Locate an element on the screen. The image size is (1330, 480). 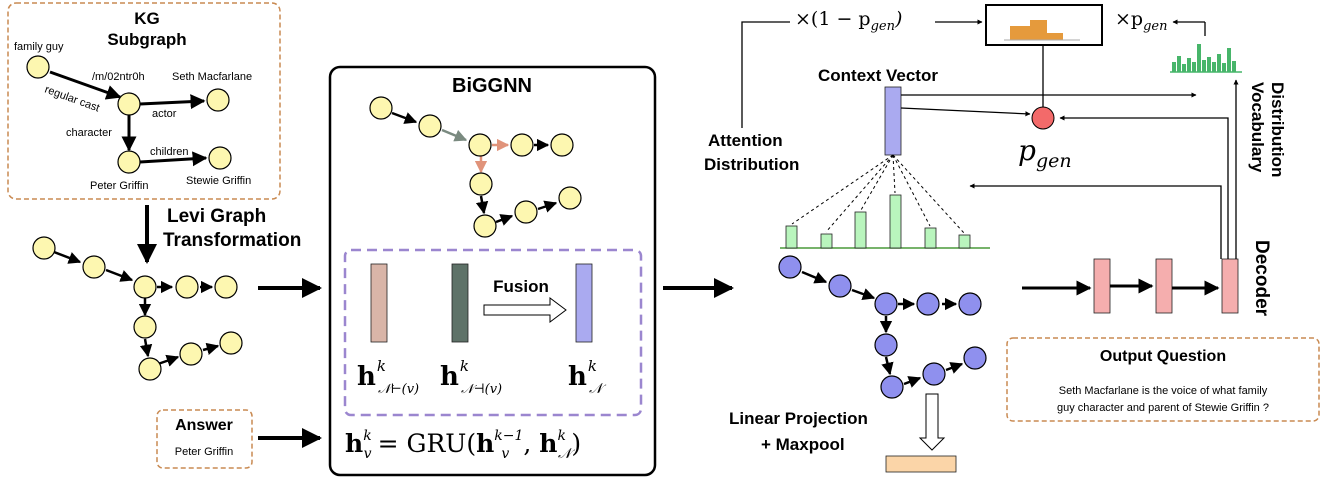
kg-title-line2: Subgraph is located at coordinates (146, 39).